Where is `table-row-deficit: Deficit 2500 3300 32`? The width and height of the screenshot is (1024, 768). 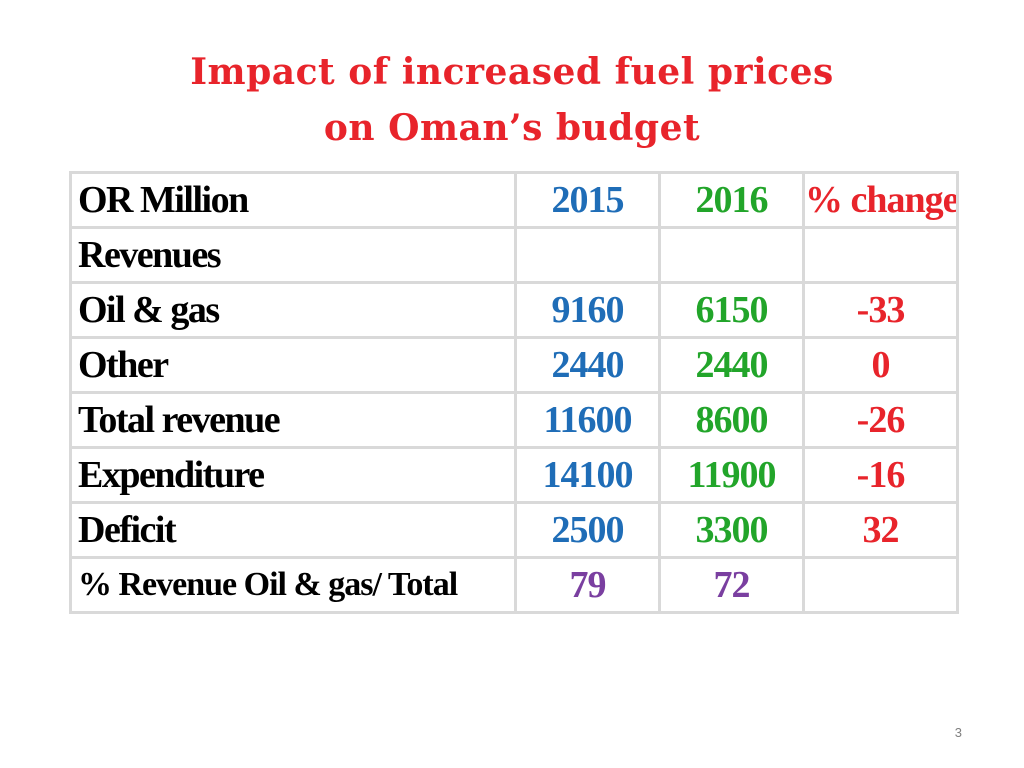 table-row-deficit: Deficit 2500 3300 32 is located at coordinates (514, 530).